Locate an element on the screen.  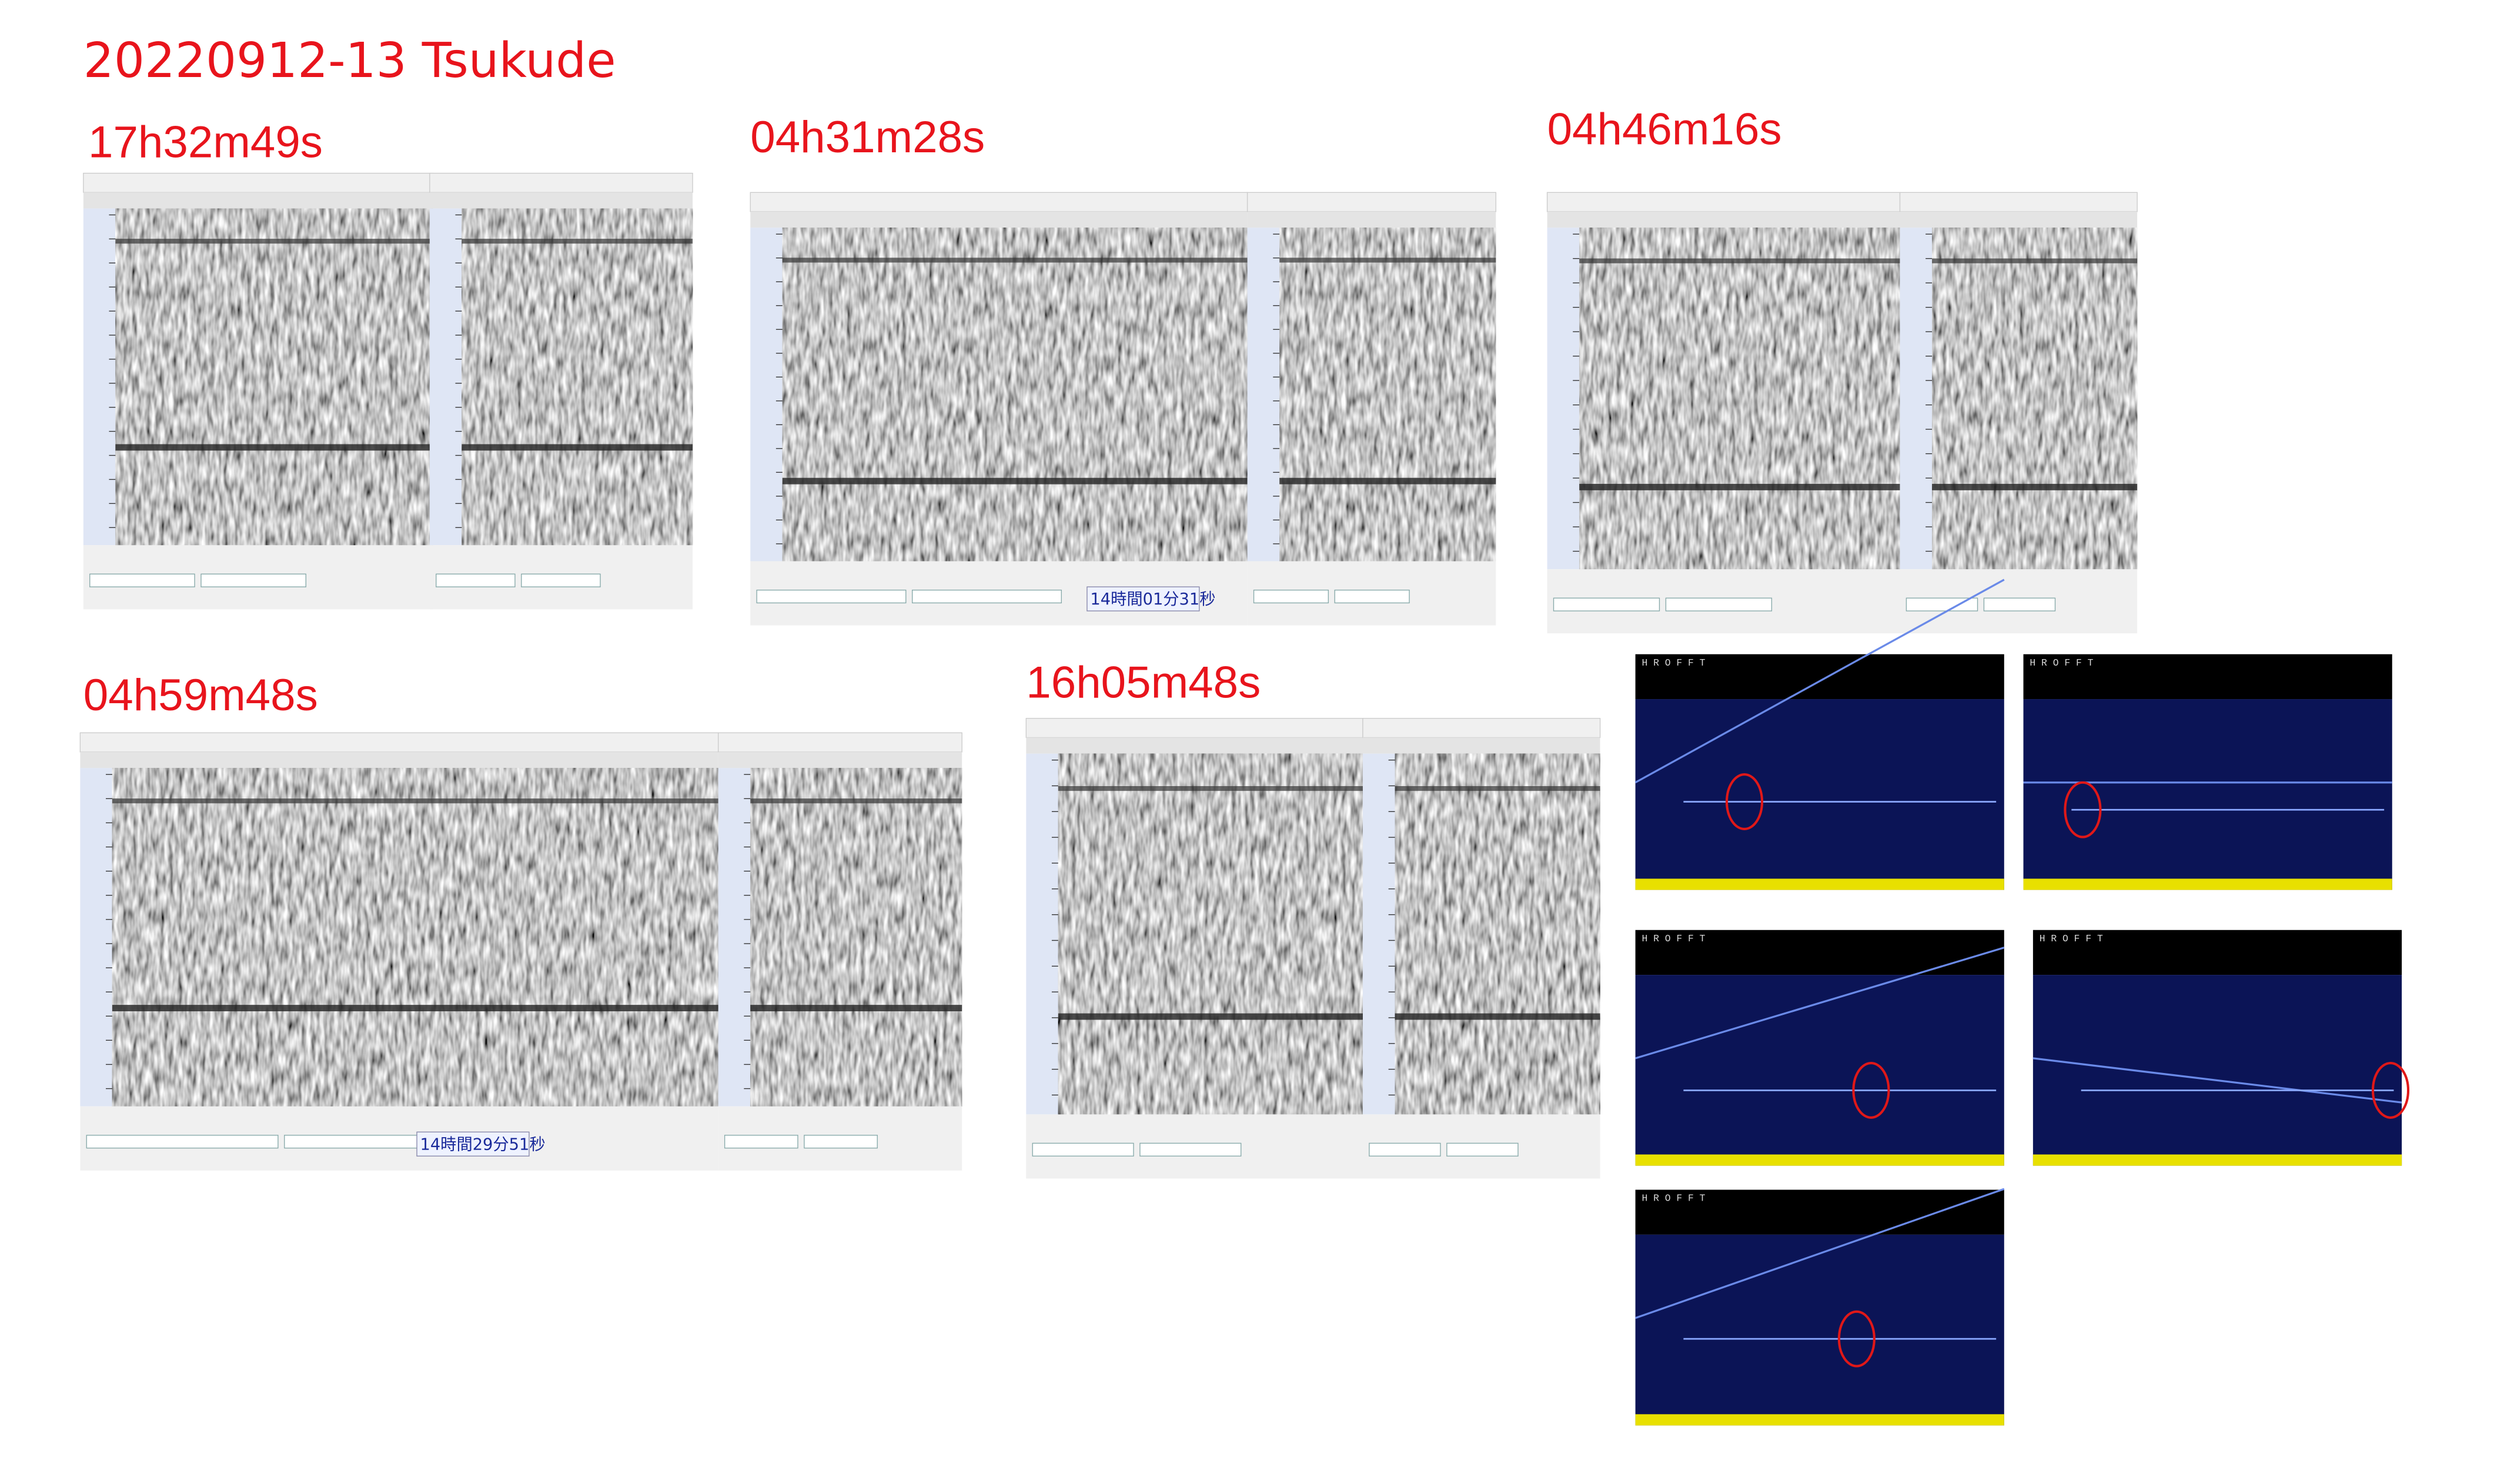
event-time: 04h31m28s is located at coordinates (868, 137).